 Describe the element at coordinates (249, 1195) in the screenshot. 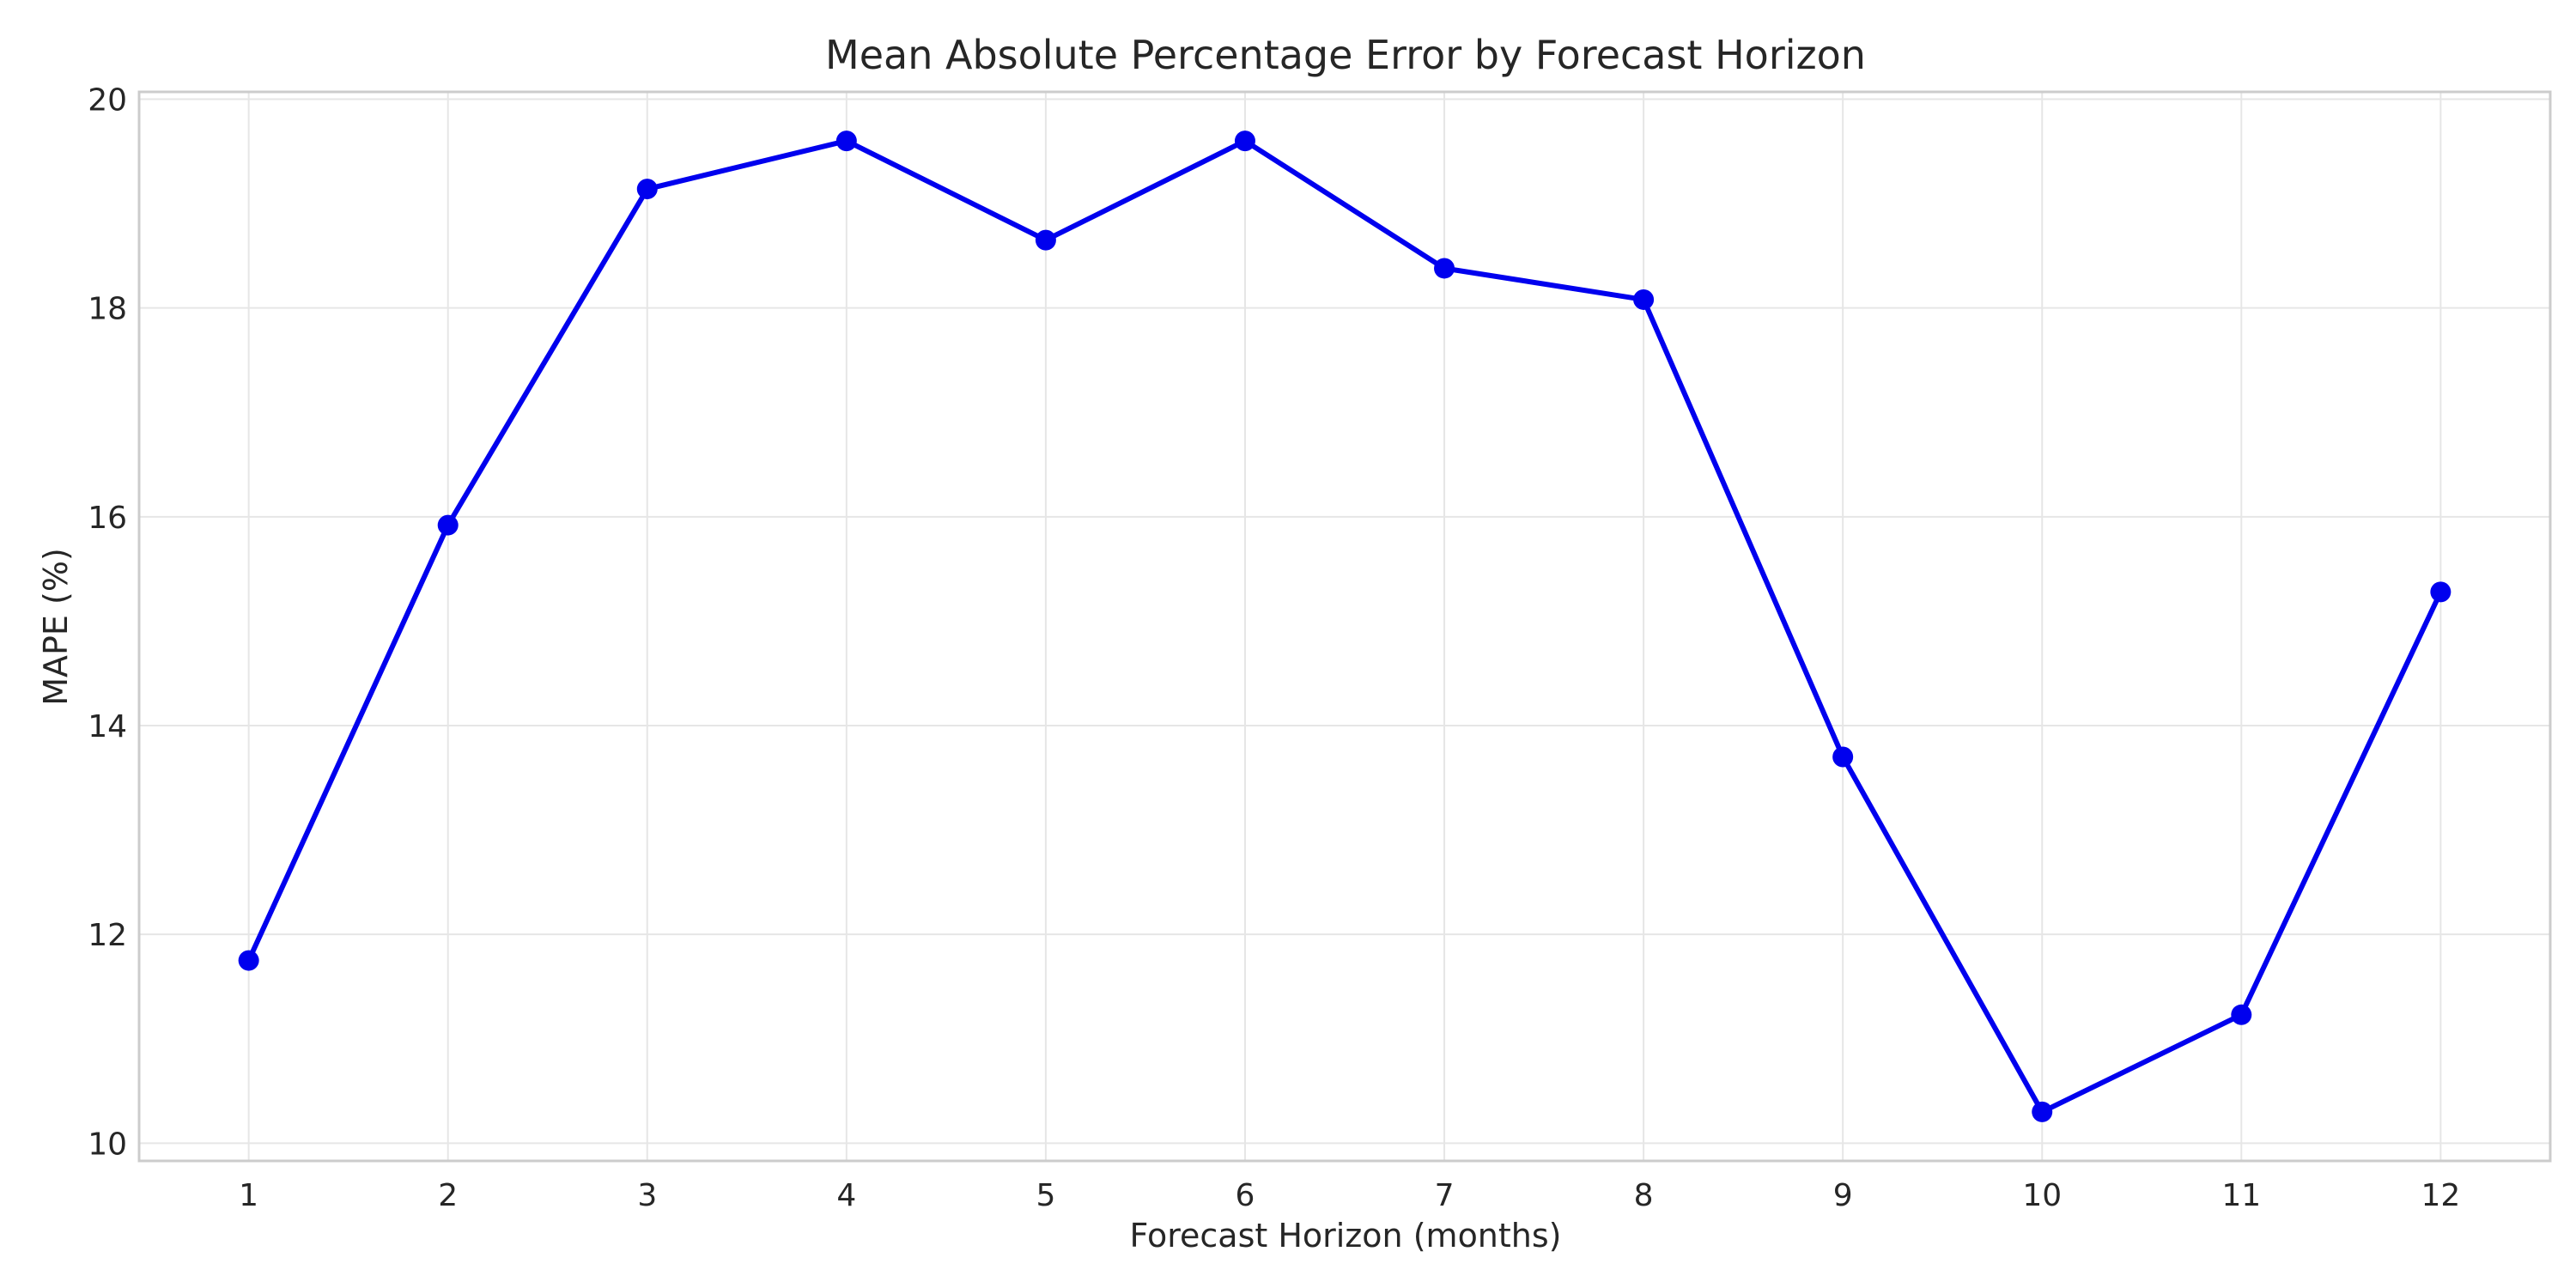

I see `x-tick-label: 1` at that location.